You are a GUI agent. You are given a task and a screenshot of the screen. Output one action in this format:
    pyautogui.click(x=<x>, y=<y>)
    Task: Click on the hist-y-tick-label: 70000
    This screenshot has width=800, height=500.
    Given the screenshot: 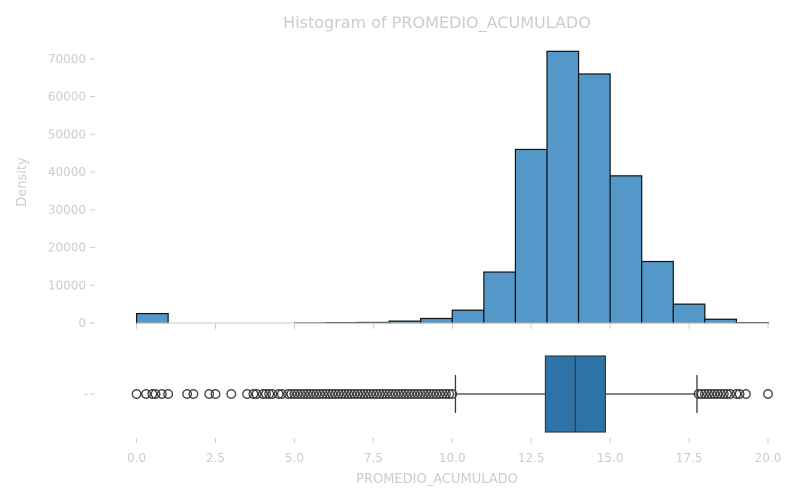 What is the action you would take?
    pyautogui.click(x=67, y=59)
    